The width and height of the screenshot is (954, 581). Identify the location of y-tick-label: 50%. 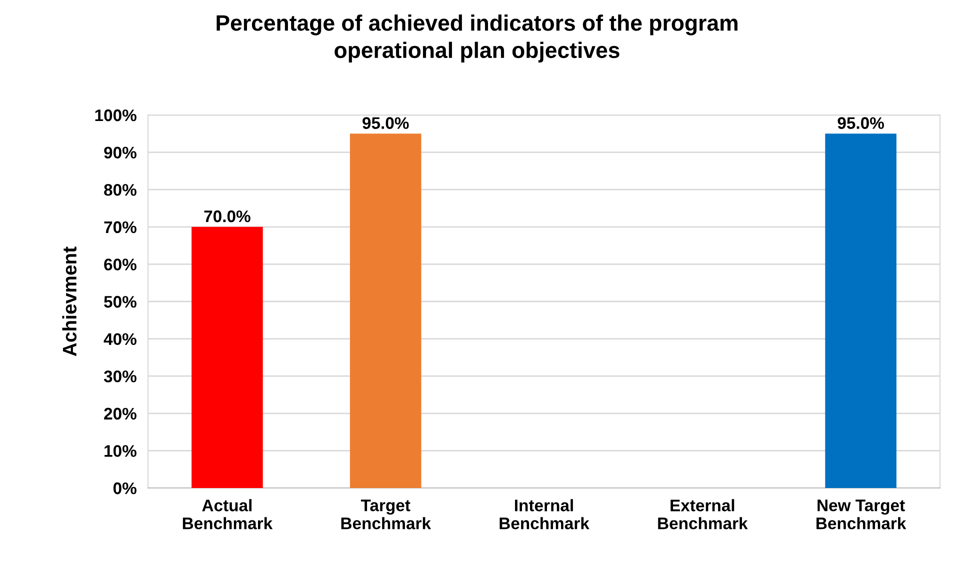
(120, 302).